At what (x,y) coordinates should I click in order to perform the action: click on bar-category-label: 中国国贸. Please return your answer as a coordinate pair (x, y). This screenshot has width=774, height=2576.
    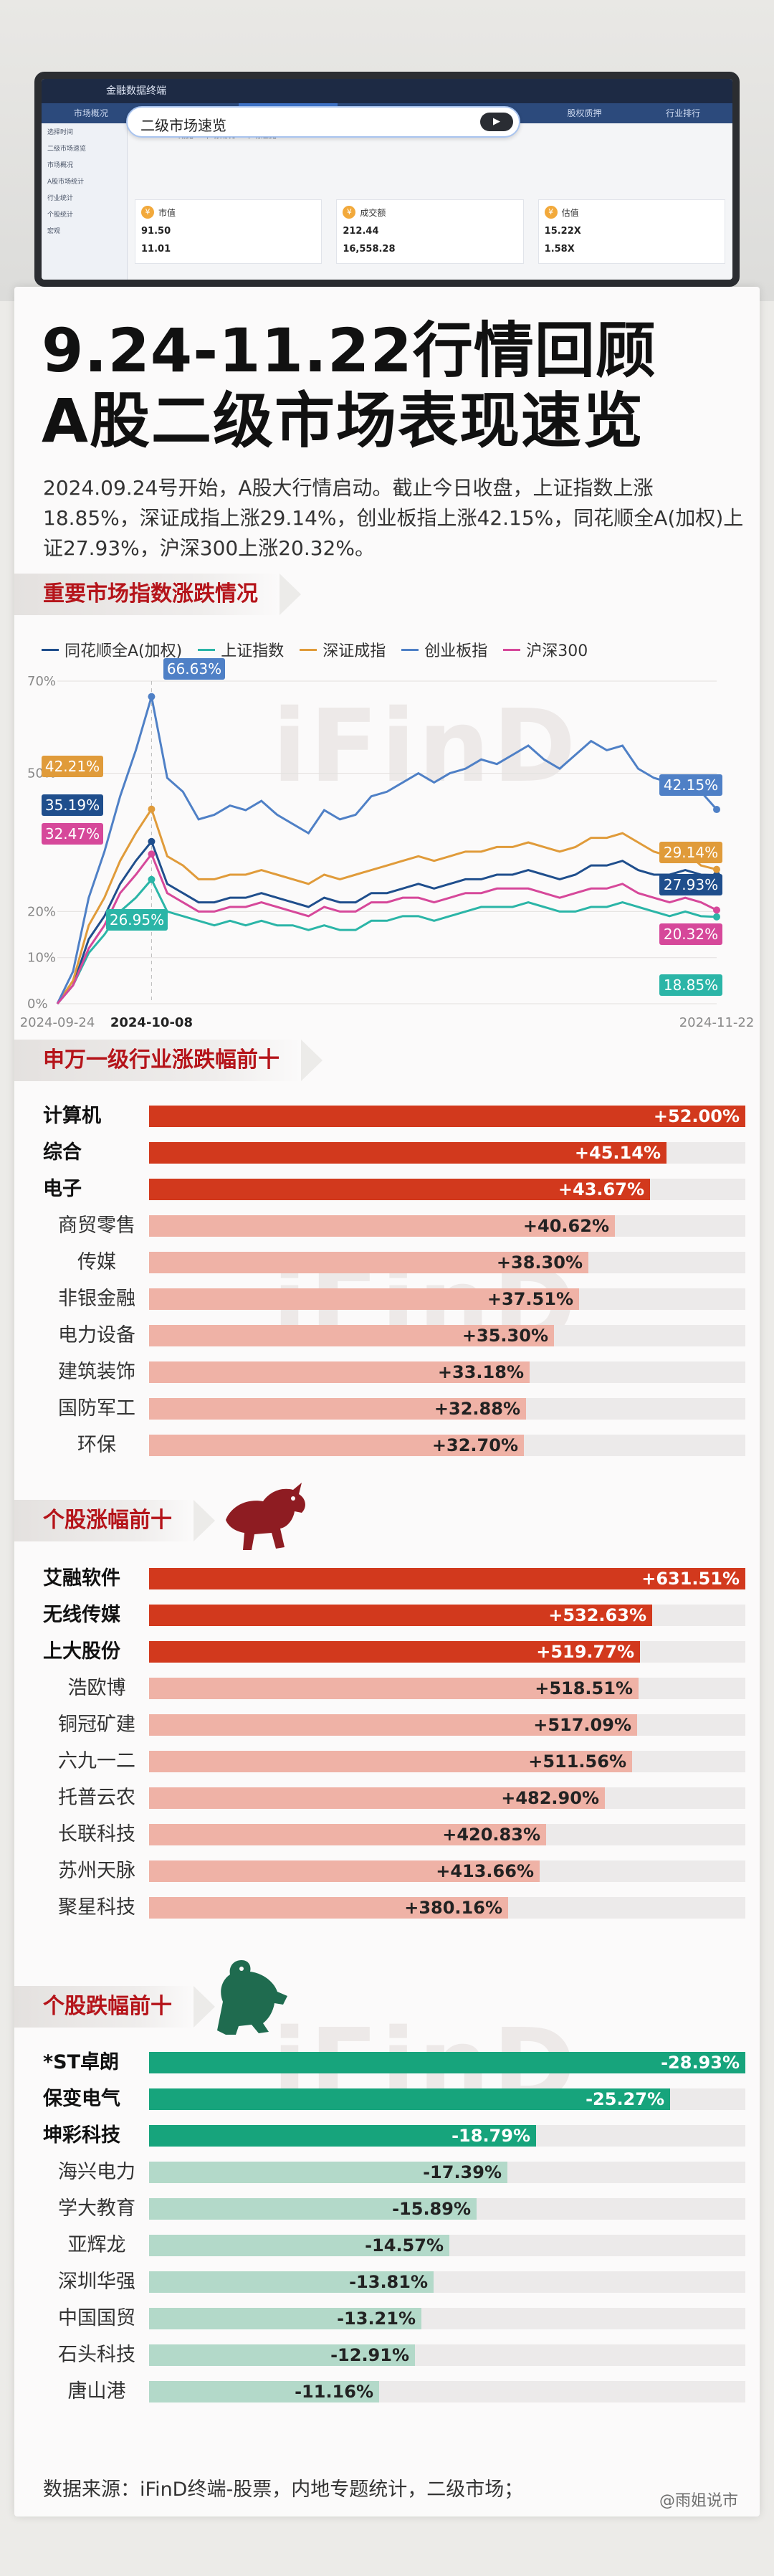
    Looking at the image, I should click on (96, 2318).